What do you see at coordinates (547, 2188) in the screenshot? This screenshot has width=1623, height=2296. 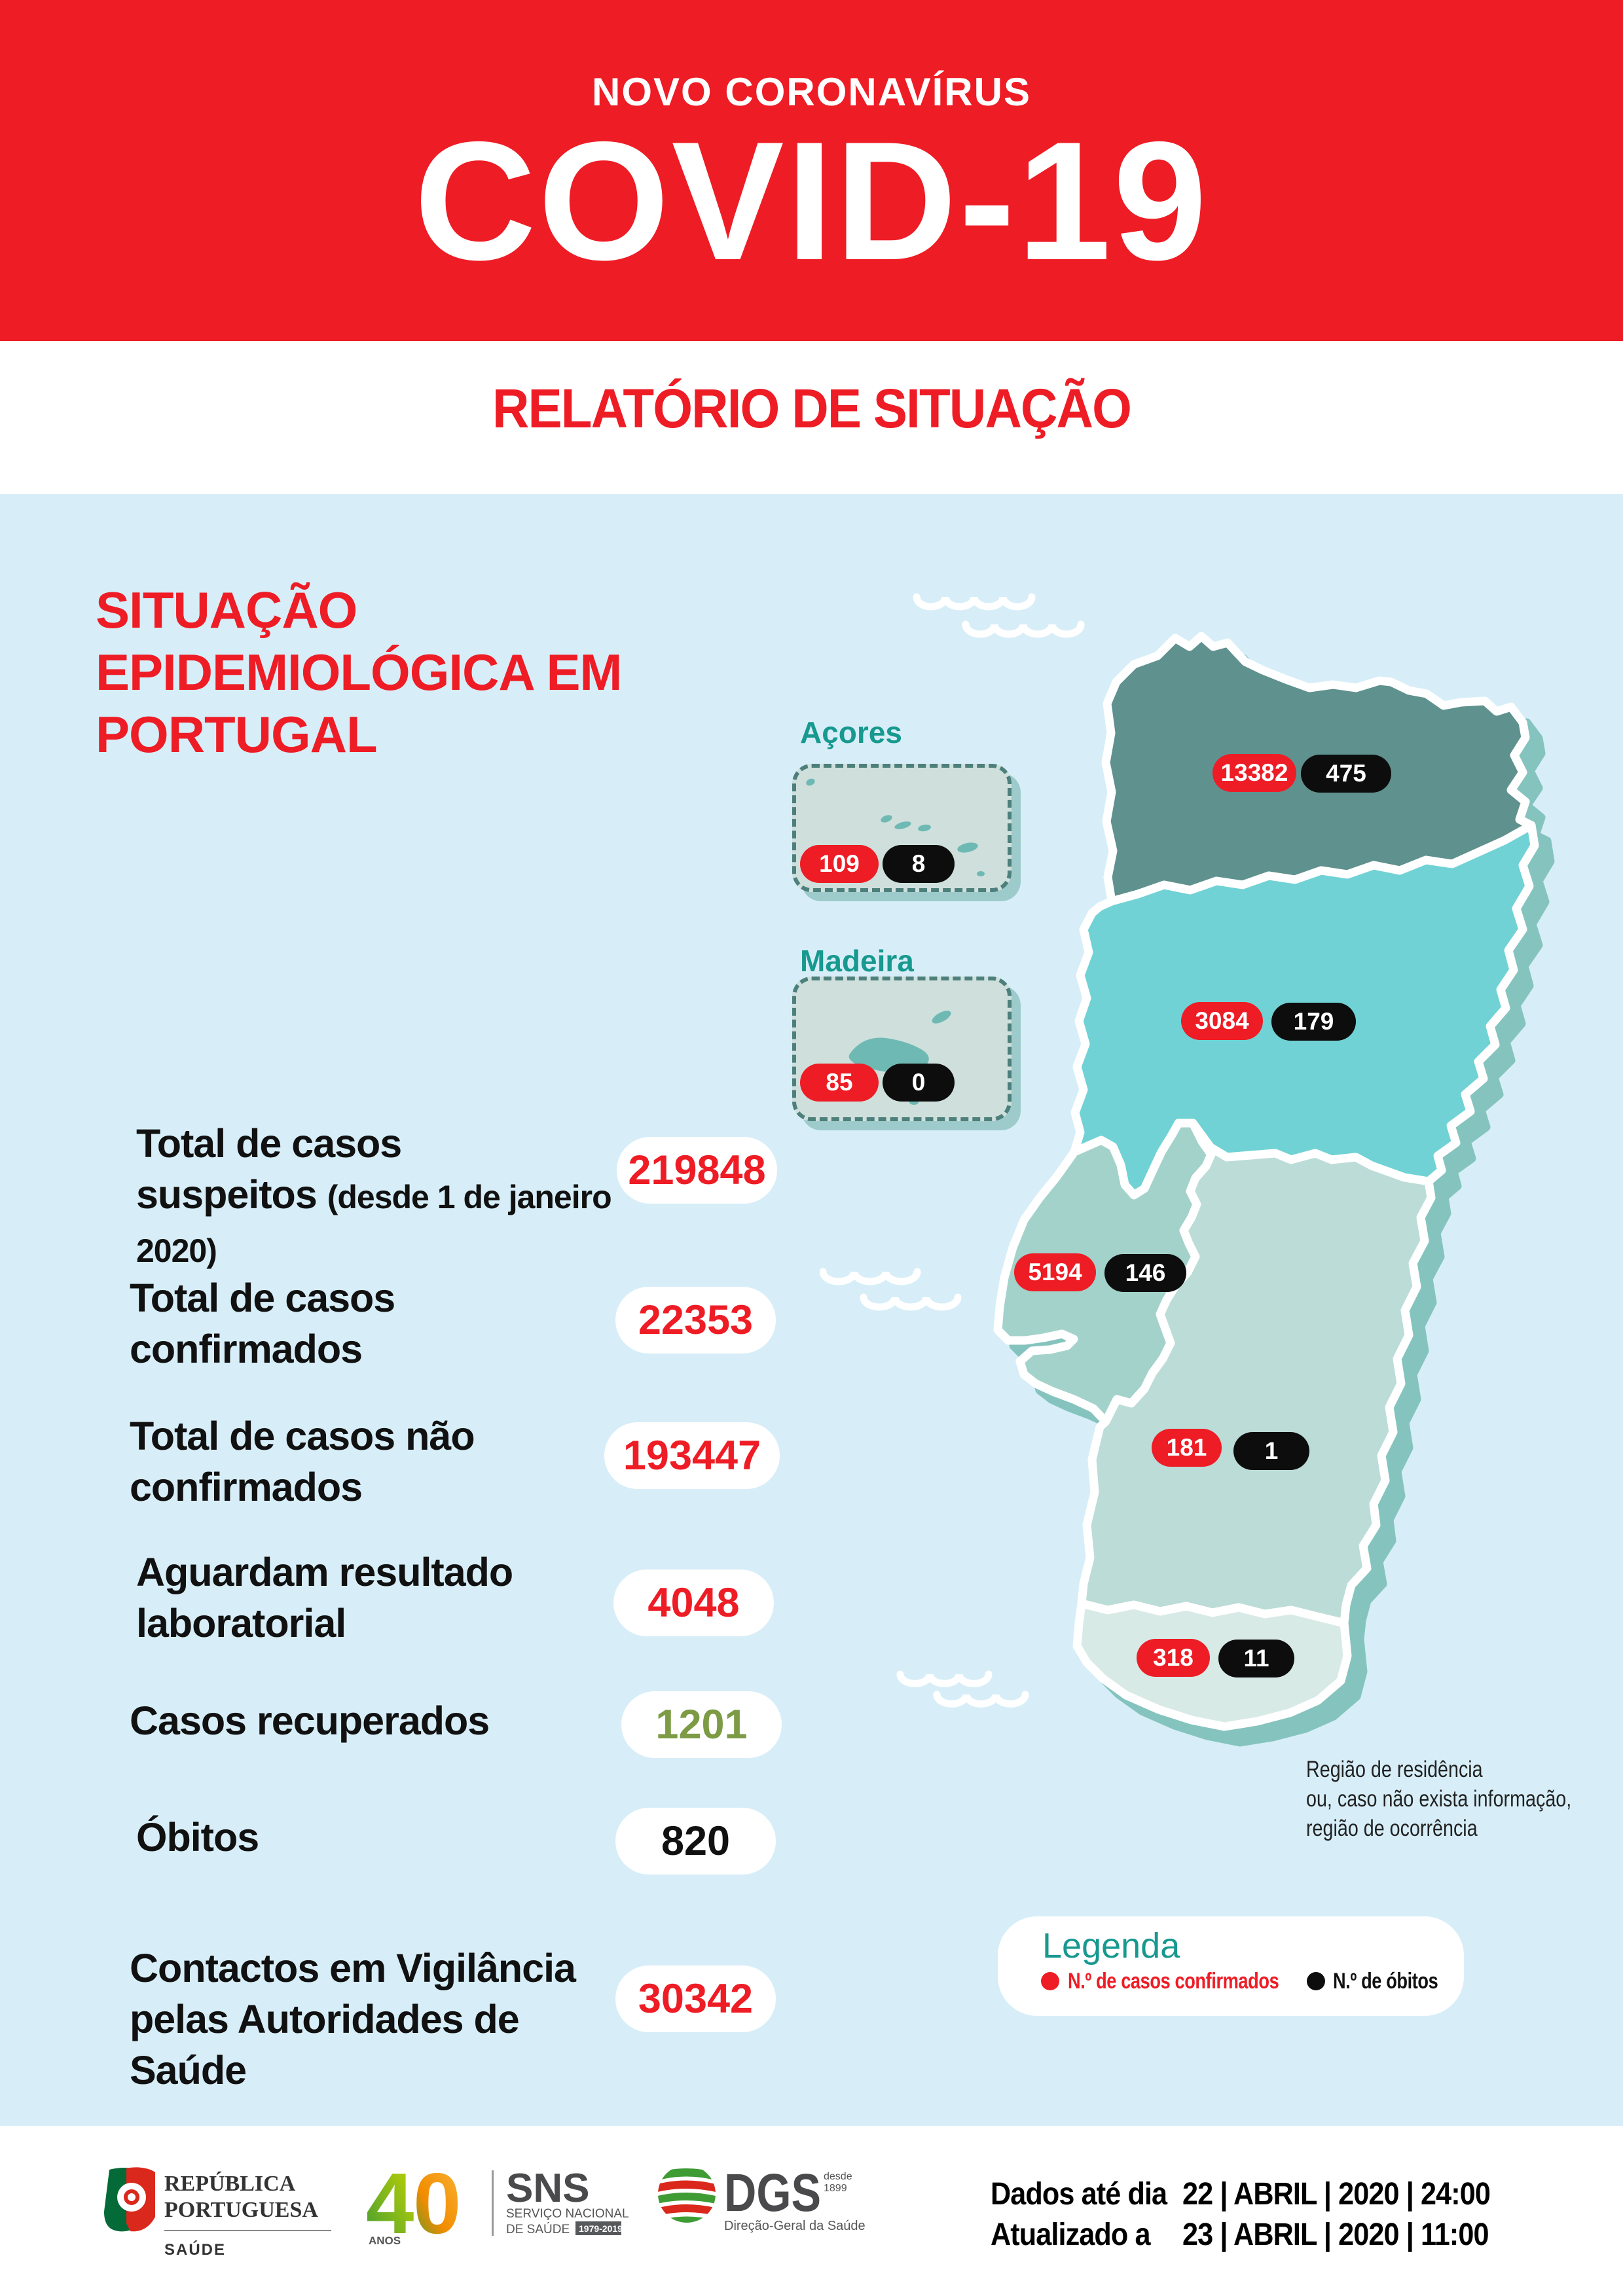 I see `svg-text: SNS` at bounding box center [547, 2188].